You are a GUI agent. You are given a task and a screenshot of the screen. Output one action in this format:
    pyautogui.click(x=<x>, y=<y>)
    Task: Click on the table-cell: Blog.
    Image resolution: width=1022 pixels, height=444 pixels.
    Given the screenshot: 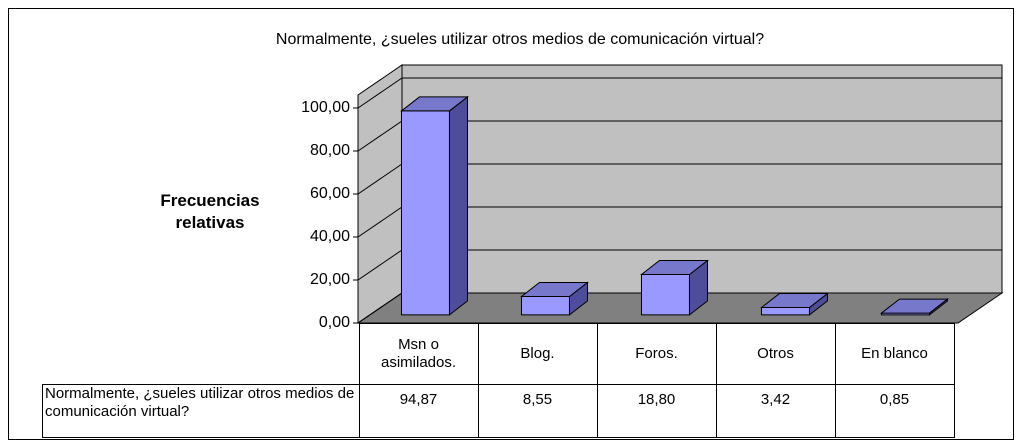 What is the action you would take?
    pyautogui.click(x=537, y=354)
    